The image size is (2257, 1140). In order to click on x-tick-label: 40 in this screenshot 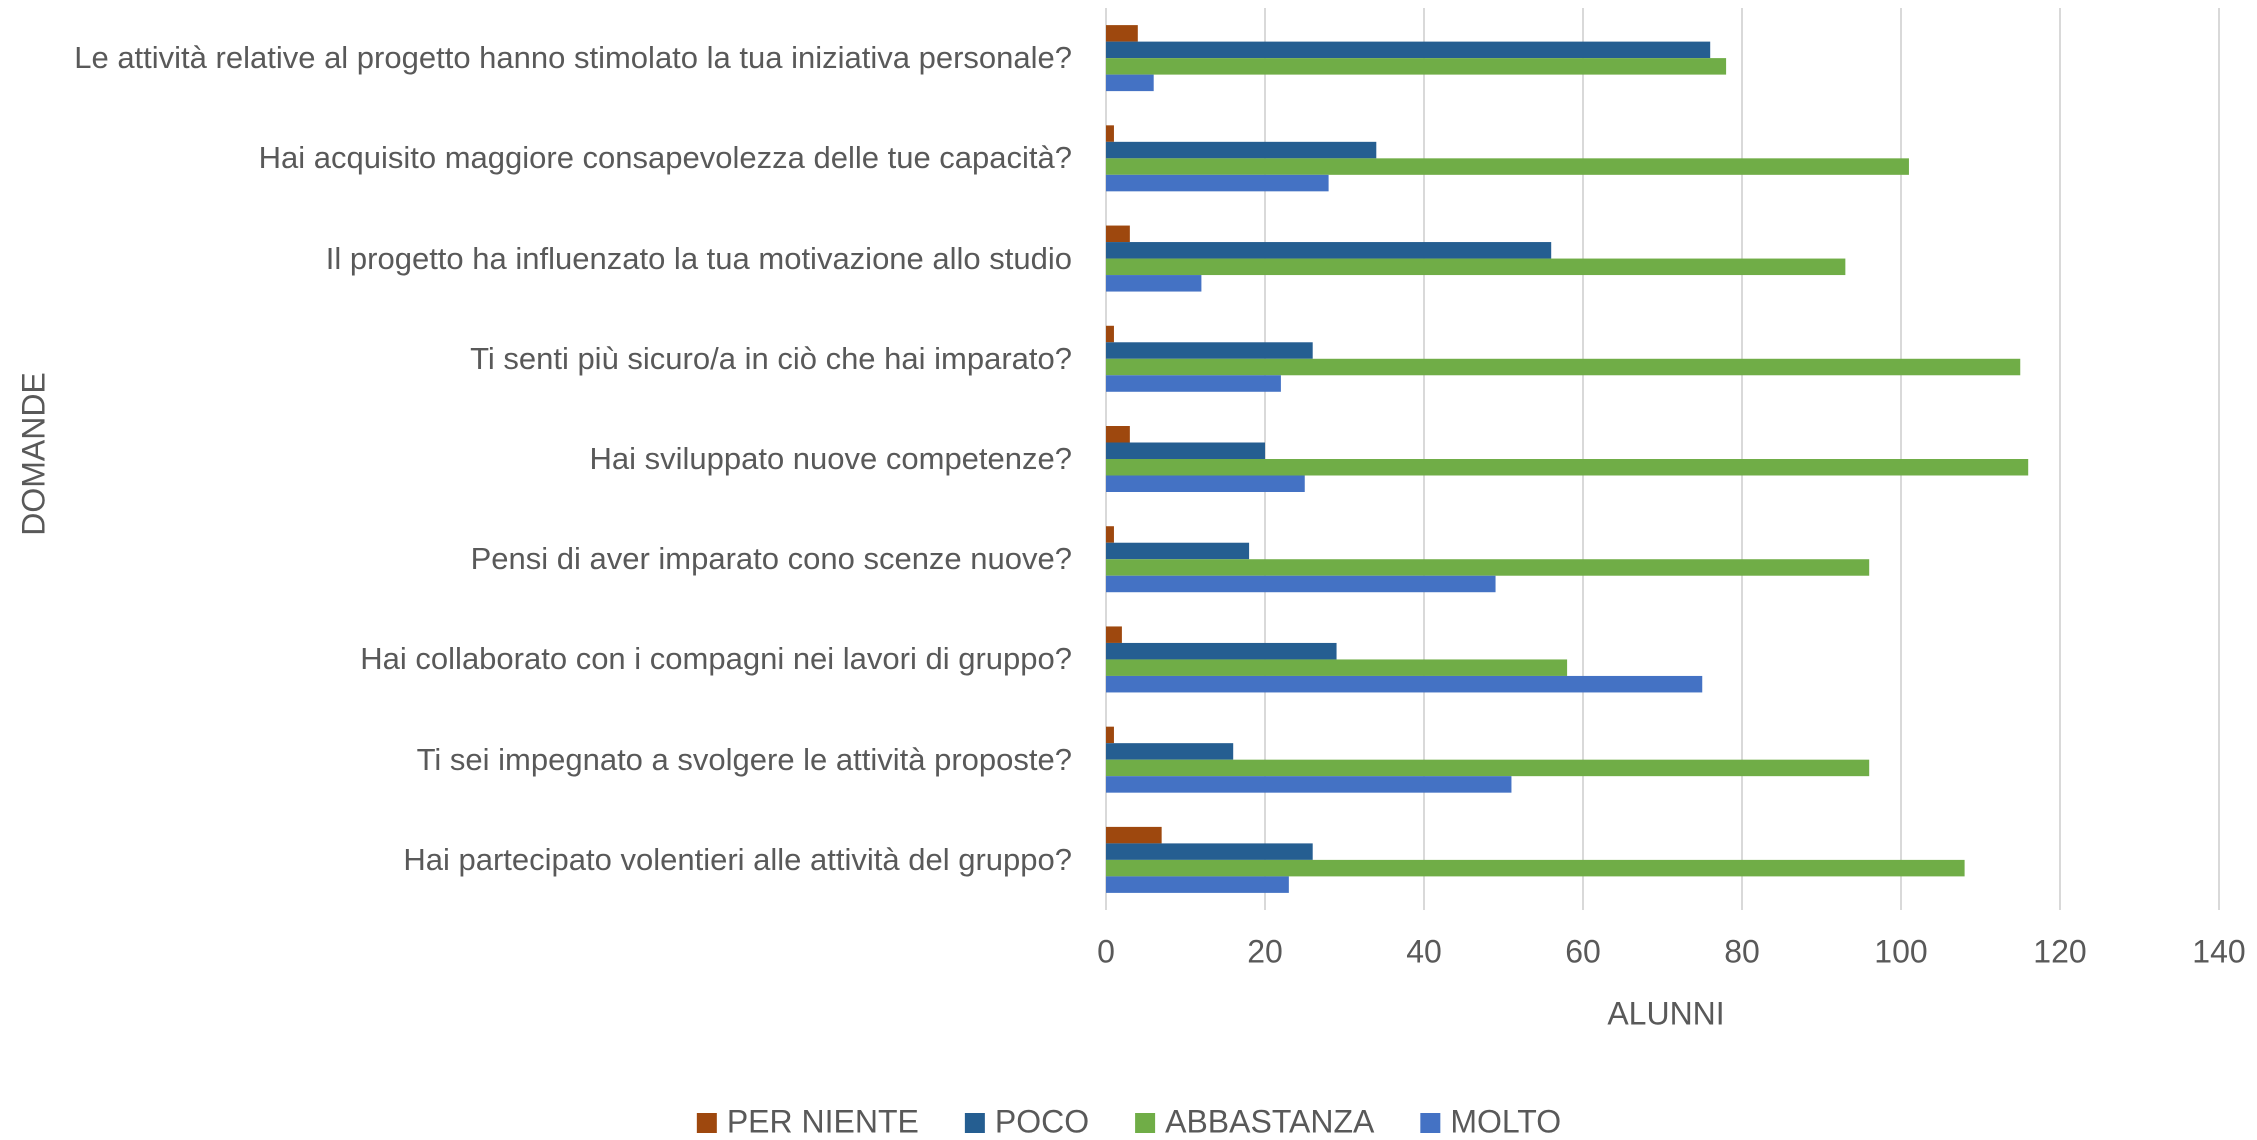, I will do `click(1424, 951)`.